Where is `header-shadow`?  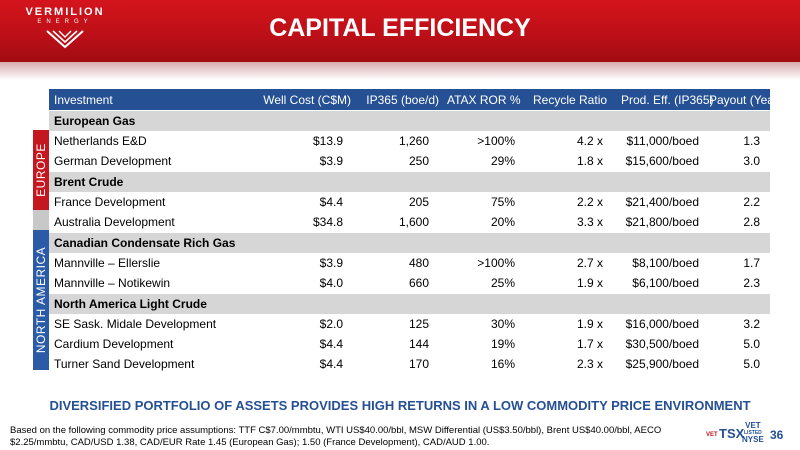 header-shadow is located at coordinates (400, 71).